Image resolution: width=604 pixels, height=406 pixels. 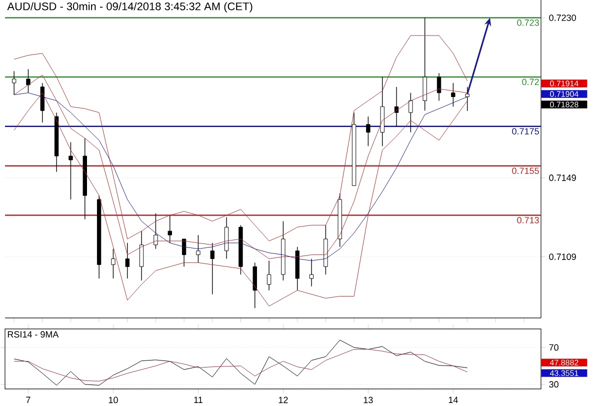 I want to click on x-tick-label: 10, so click(x=113, y=400).